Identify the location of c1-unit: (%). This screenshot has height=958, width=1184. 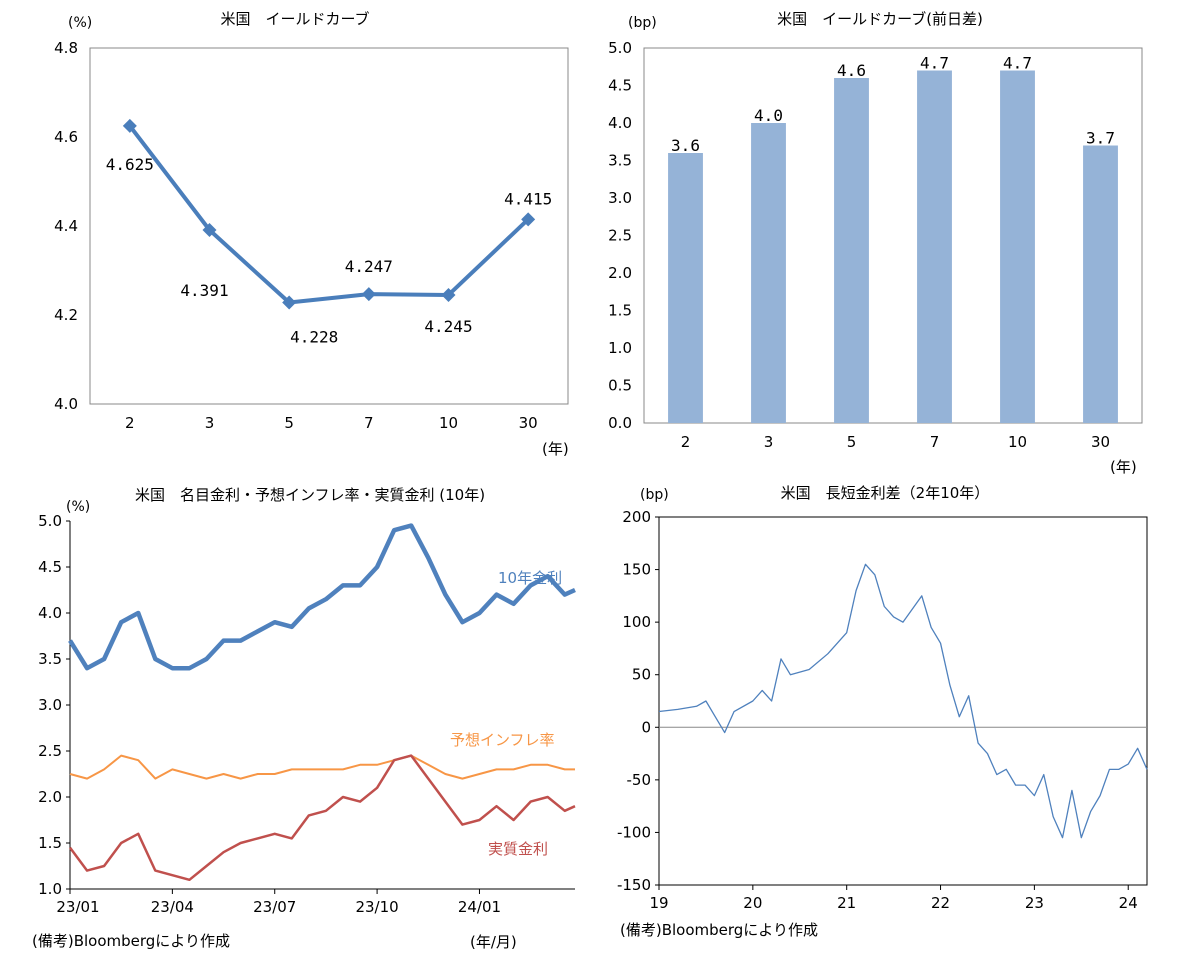
(80, 23).